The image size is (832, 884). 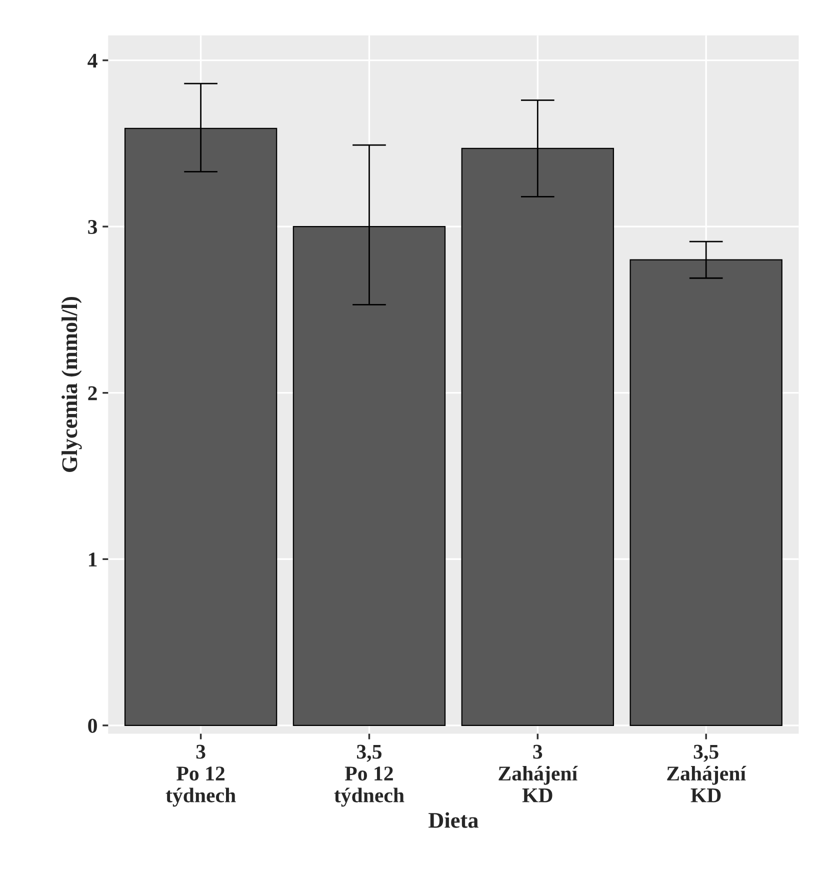 I want to click on x-tick-label: 3 Zahájení KD, so click(x=538, y=773).